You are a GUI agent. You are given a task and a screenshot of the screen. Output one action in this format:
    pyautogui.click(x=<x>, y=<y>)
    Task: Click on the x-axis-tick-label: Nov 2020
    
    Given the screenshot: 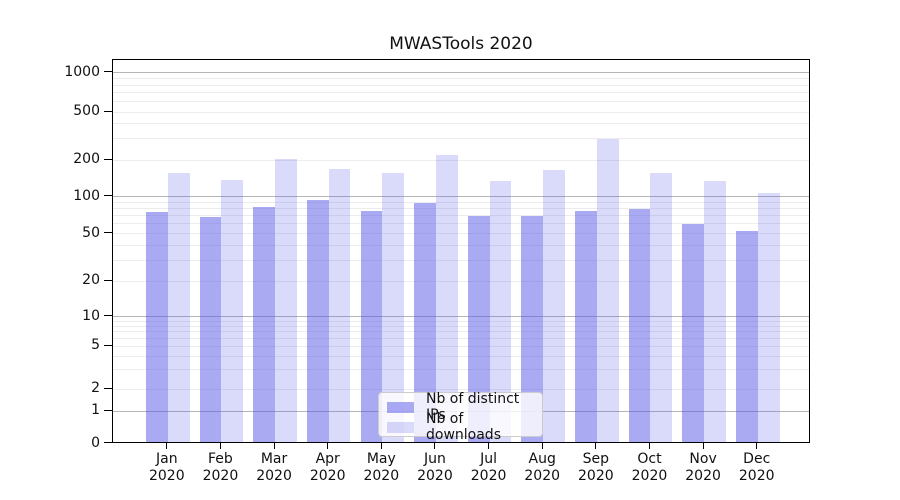 What is the action you would take?
    pyautogui.click(x=703, y=467)
    